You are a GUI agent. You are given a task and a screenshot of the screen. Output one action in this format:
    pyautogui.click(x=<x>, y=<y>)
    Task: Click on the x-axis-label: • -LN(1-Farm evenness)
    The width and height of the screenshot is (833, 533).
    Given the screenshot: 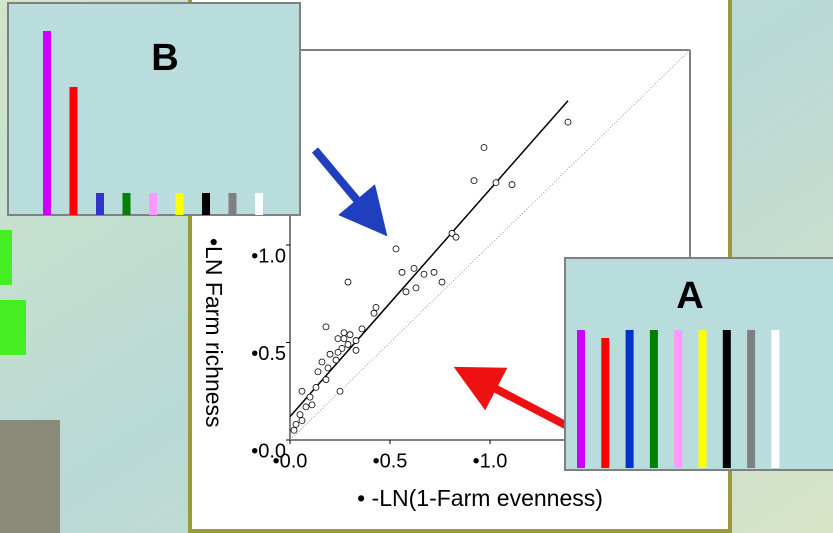 What is the action you would take?
    pyautogui.click(x=480, y=498)
    